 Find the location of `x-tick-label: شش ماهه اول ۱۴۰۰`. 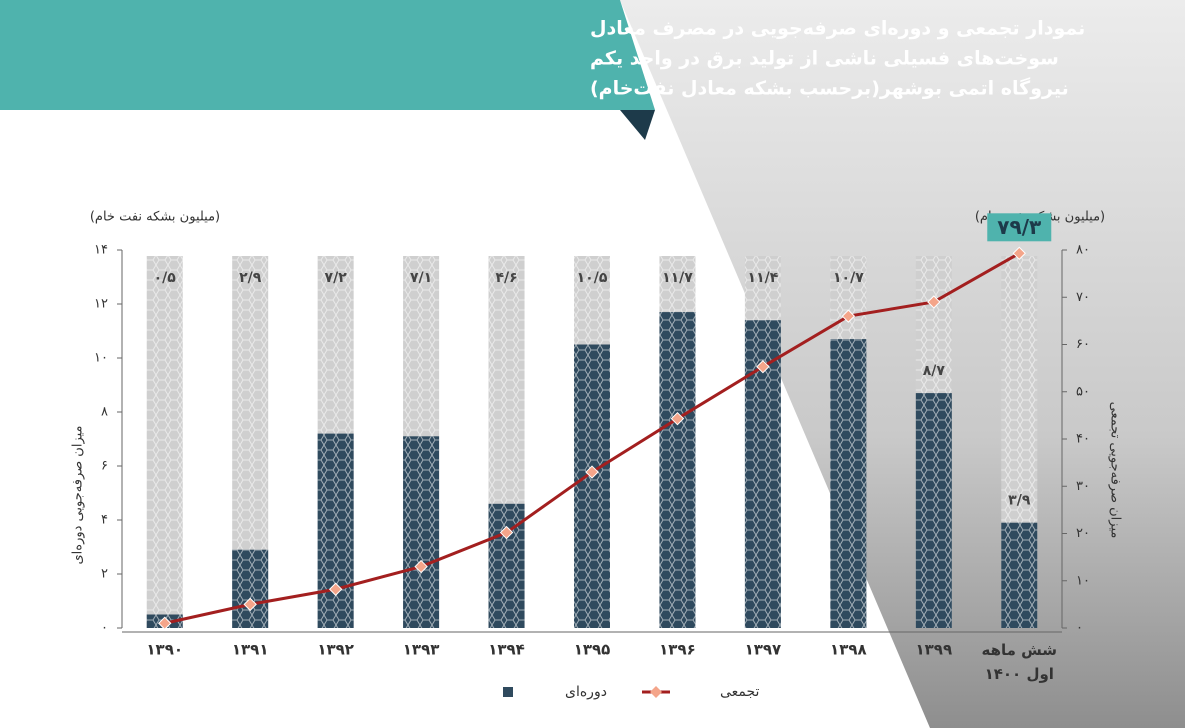

x-tick-label: شش ماهه اول ۱۴۰۰ is located at coordinates (1019, 662).